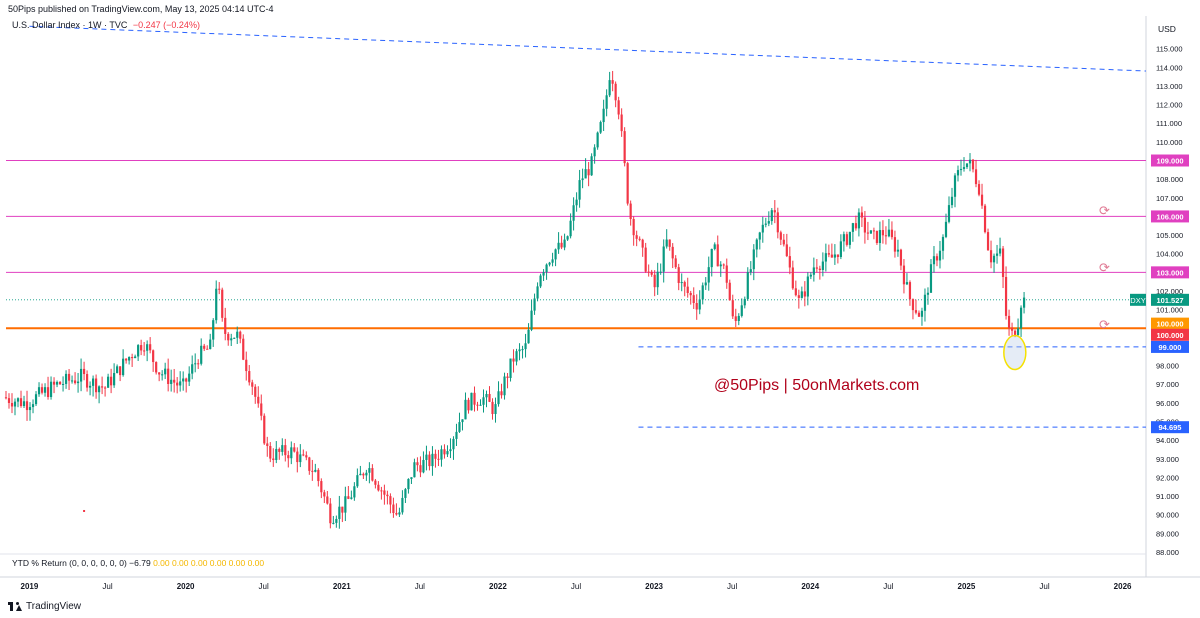 This screenshot has width=1200, height=618. Describe the element at coordinates (30, 586) in the screenshot. I see `x-tick-label: 2019` at that location.